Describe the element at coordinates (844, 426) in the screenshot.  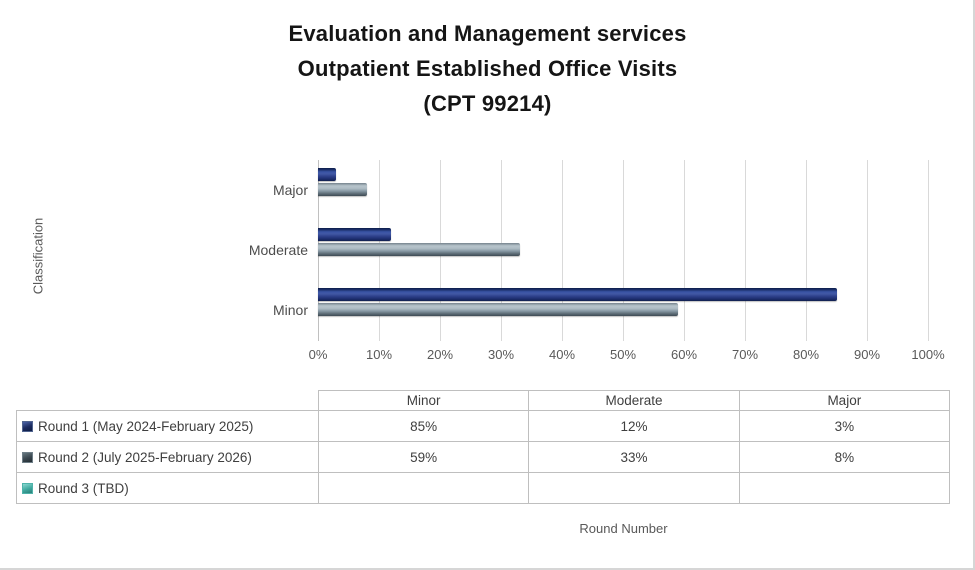
I see `value-cell-round-1-major: 3%` at that location.